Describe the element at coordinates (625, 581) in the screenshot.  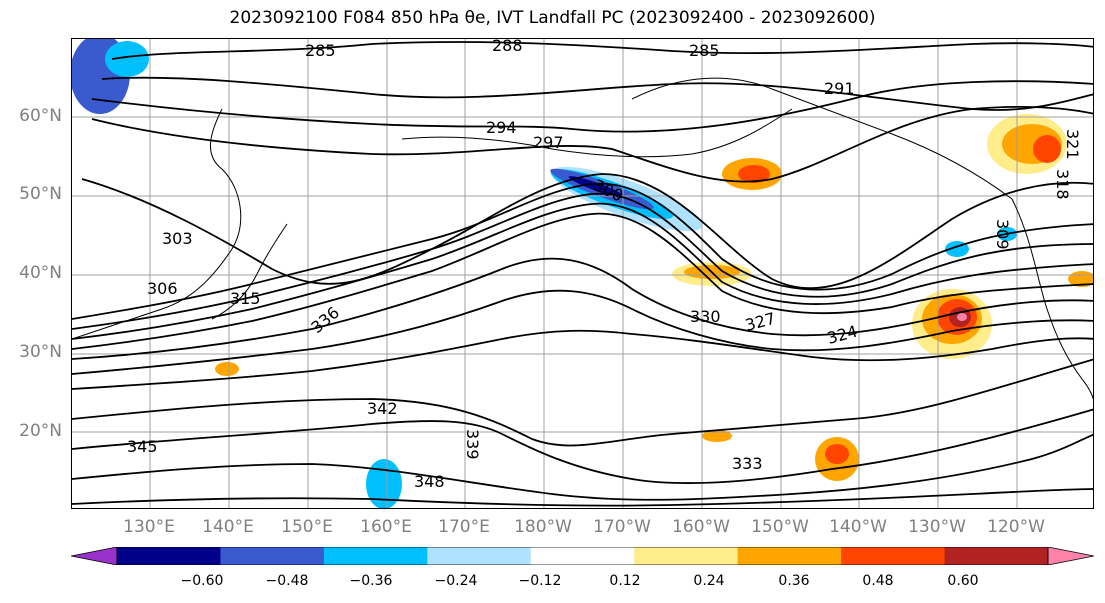
I see `colorbar-tick-012: 0.12` at that location.